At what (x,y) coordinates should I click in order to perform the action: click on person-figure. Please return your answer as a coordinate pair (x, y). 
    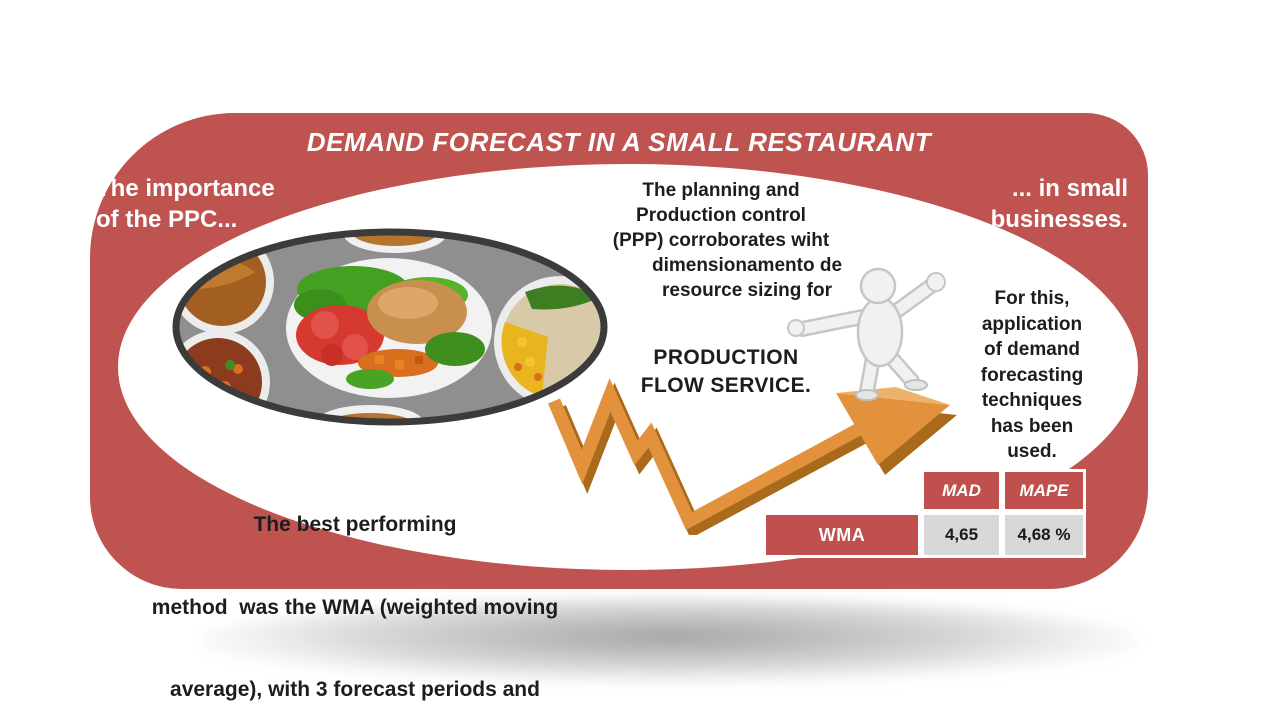
    Looking at the image, I should click on (866, 334).